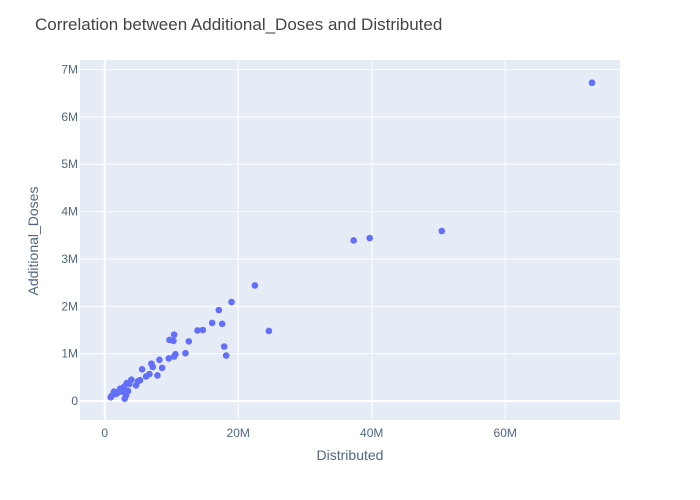  I want to click on y-tick-label: 7M, so click(69, 69).